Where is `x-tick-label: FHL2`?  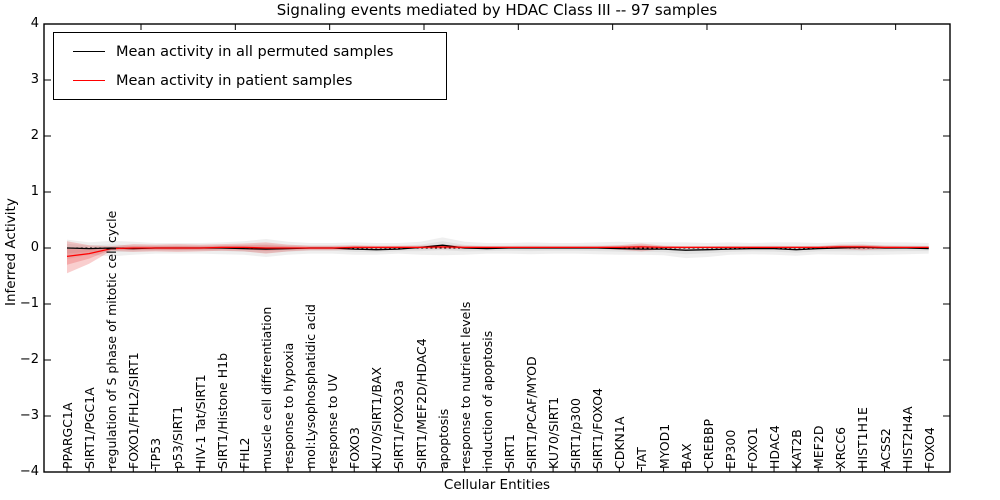
x-tick-label: FHL2 is located at coordinates (244, 453).